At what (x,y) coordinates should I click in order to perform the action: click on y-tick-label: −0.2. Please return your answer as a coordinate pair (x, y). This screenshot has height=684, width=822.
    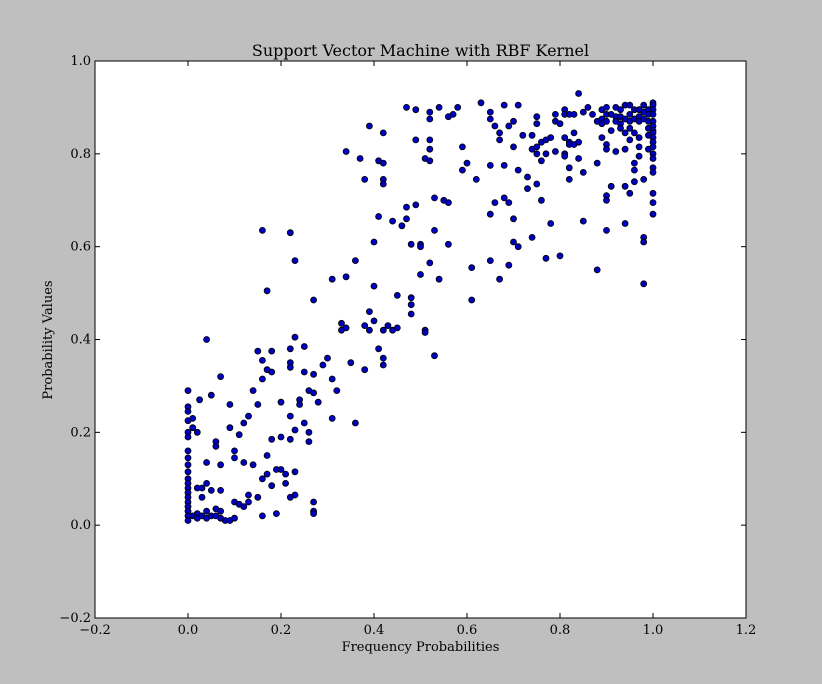
    Looking at the image, I should click on (75, 618).